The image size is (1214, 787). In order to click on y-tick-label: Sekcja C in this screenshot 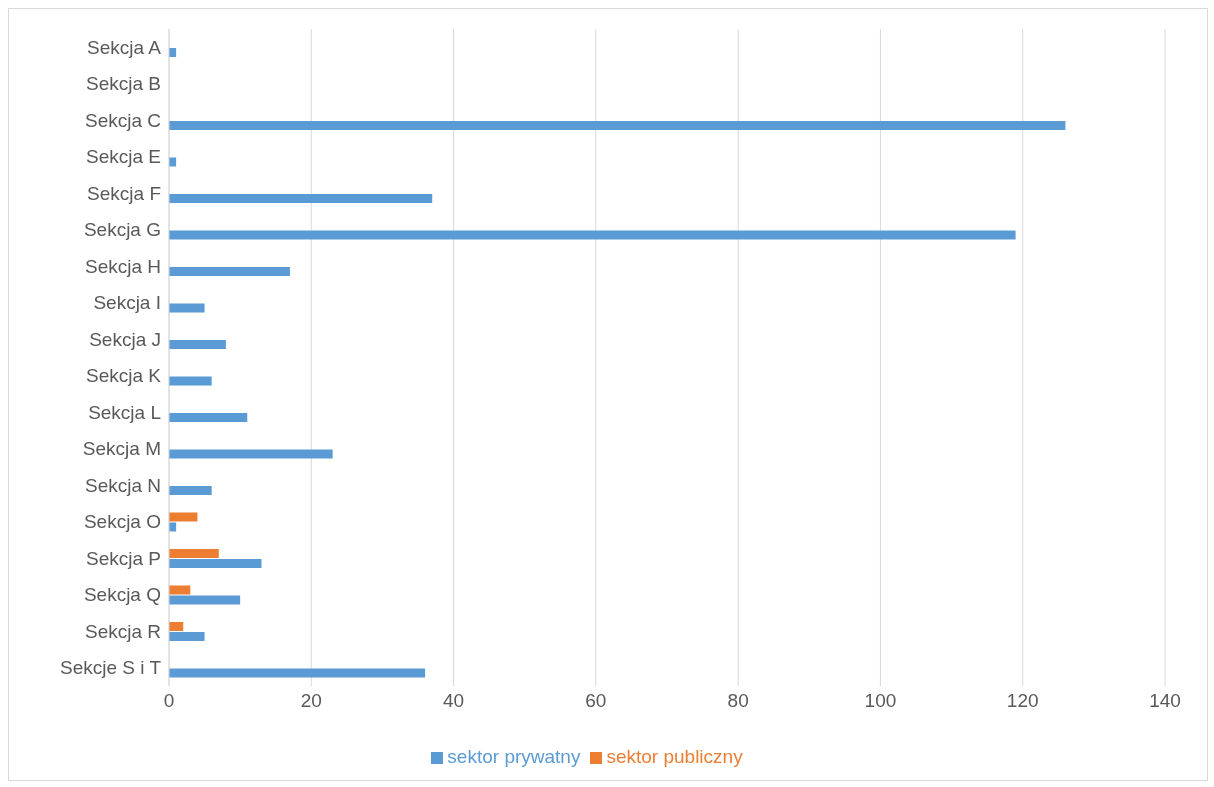, I will do `click(122, 120)`.